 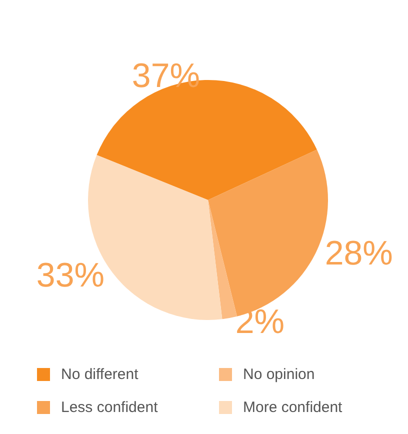 I want to click on legend-label: More confident, so click(x=293, y=407).